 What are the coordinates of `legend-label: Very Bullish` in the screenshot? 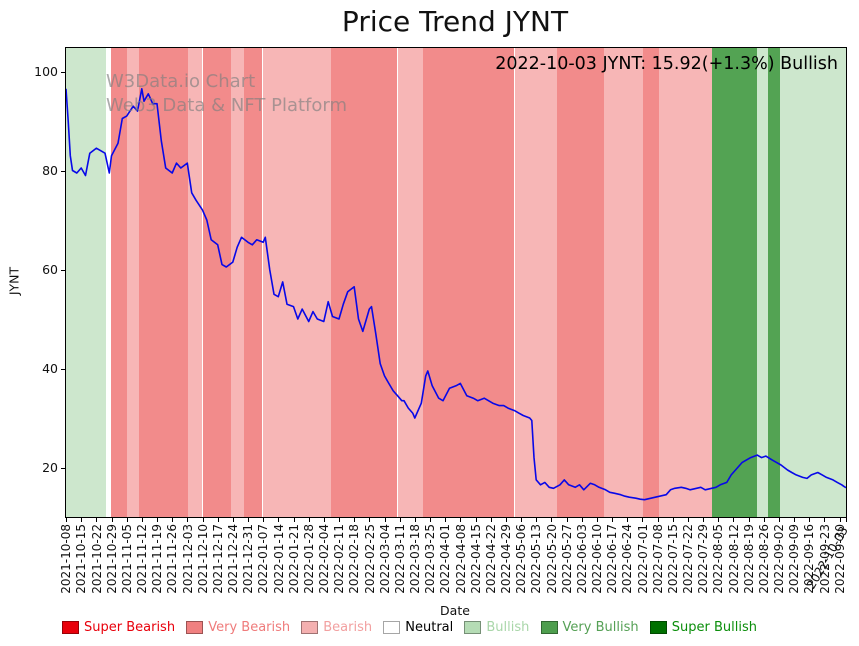 It's located at (600, 627).